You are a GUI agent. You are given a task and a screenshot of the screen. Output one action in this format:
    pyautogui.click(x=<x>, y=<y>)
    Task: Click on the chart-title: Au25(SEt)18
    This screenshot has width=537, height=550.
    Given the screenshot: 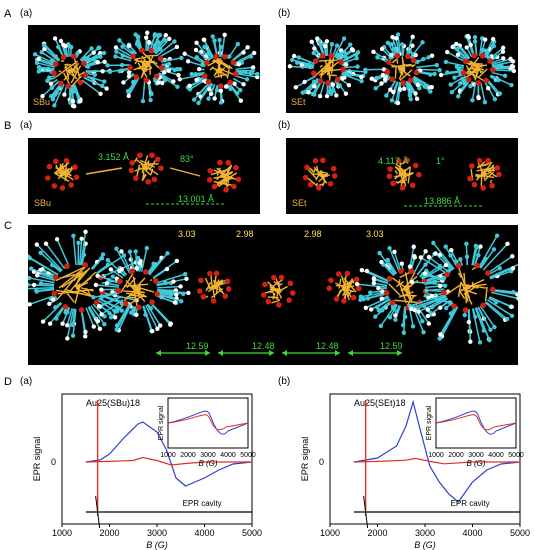 What is the action you would take?
    pyautogui.click(x=380, y=403)
    